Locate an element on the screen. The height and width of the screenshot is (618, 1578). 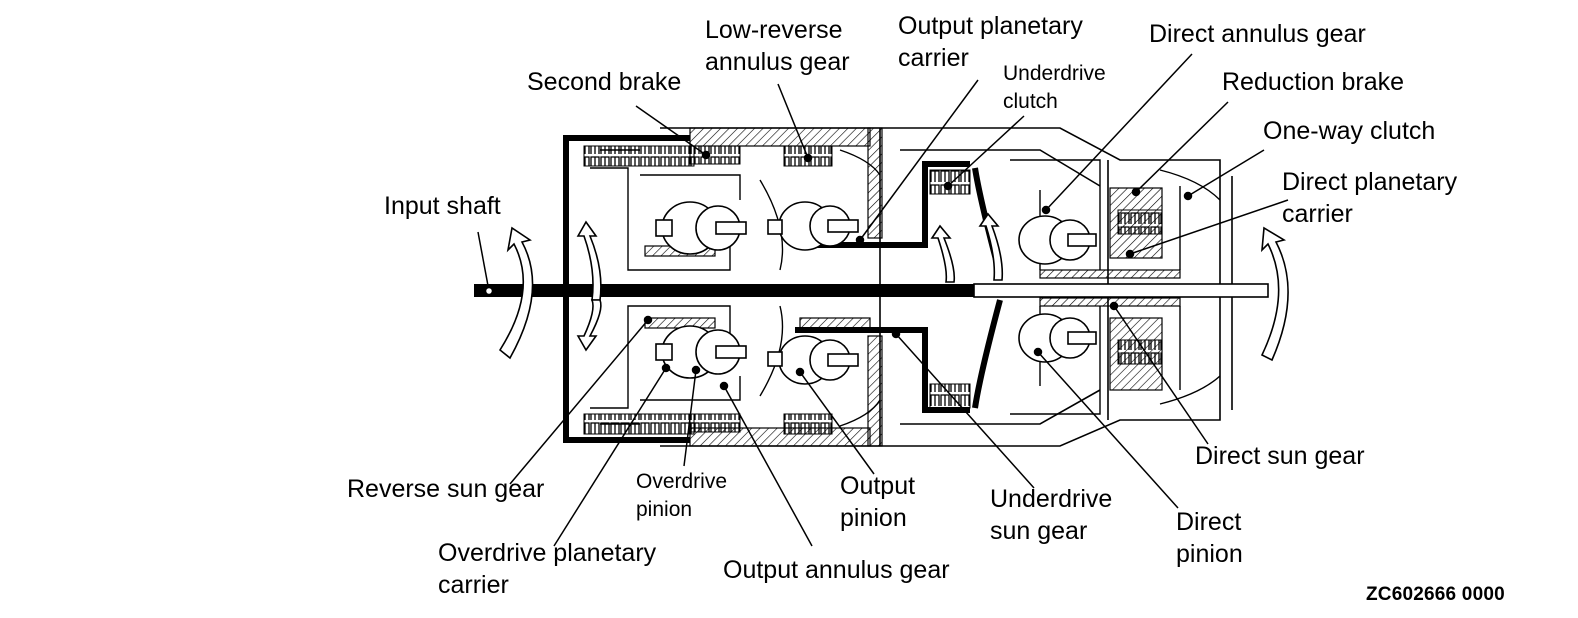
label-output-planetary-carrier: Output planetary carrier is located at coordinates (990, 42).